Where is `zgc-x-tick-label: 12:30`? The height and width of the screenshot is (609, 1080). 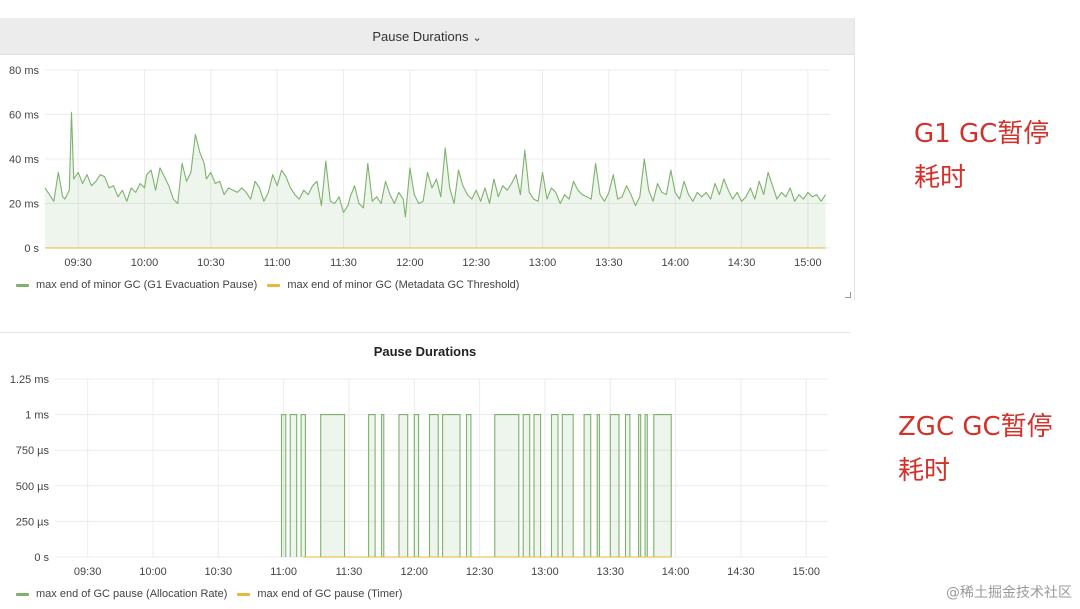
zgc-x-tick-label: 12:30 is located at coordinates (480, 572).